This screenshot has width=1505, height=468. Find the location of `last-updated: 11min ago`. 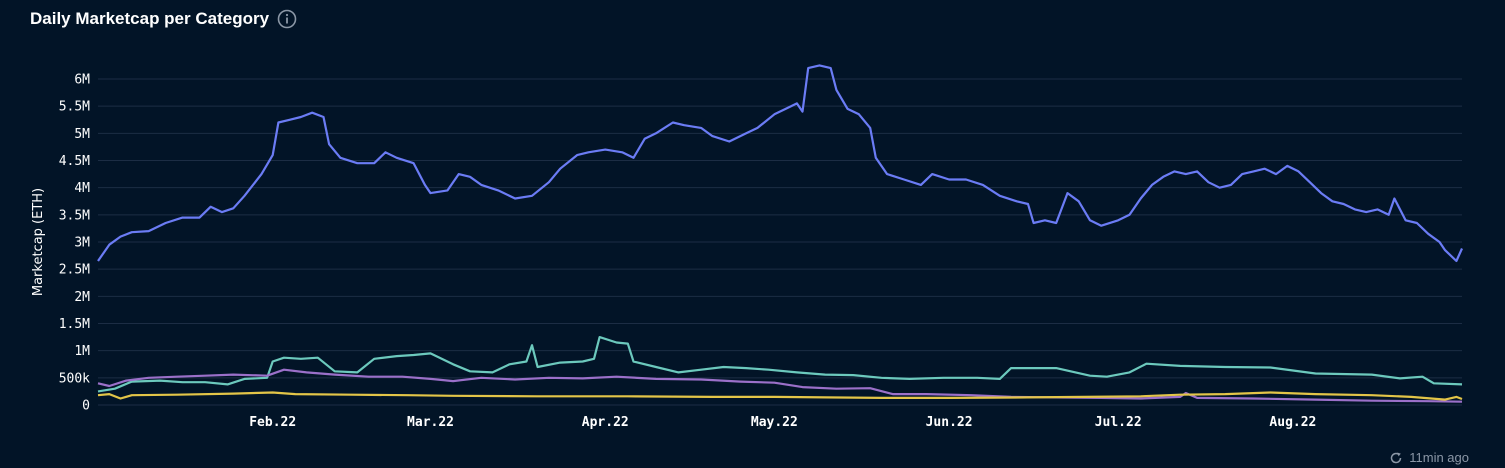

last-updated: 11min ago is located at coordinates (1429, 457).